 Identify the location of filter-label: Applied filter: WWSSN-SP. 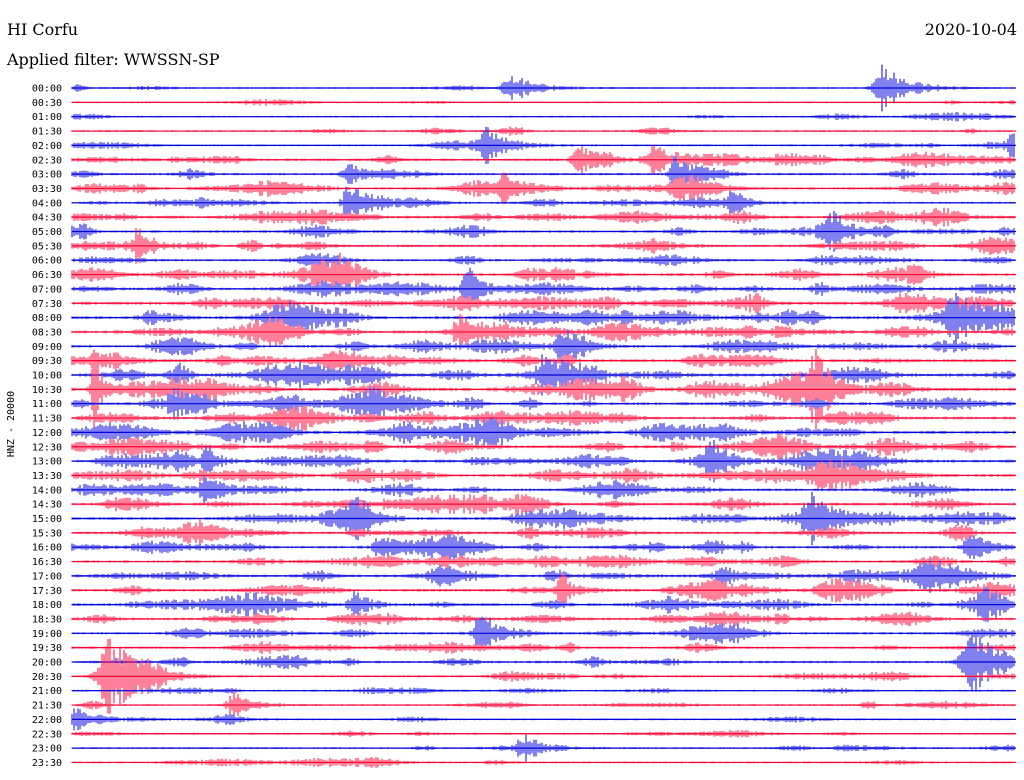
(113, 59).